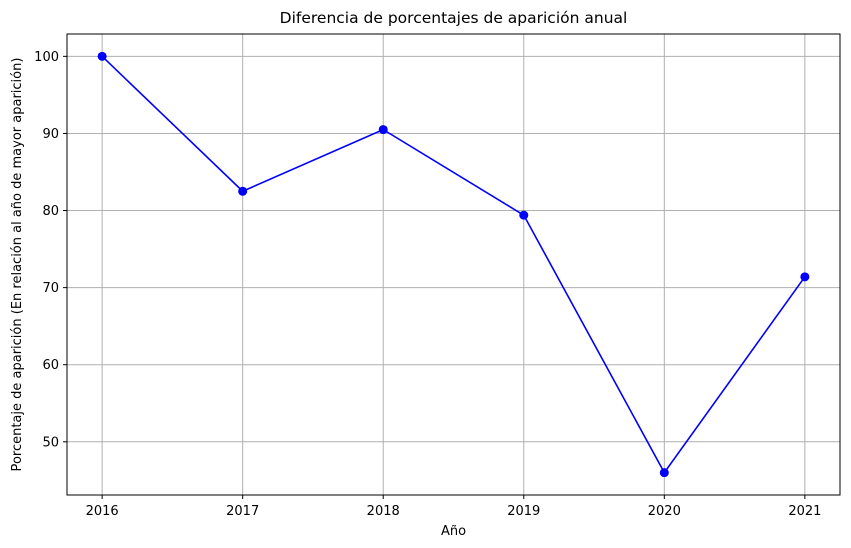 The width and height of the screenshot is (851, 548). What do you see at coordinates (46, 57) in the screenshot?
I see `y-tick-label: 100` at bounding box center [46, 57].